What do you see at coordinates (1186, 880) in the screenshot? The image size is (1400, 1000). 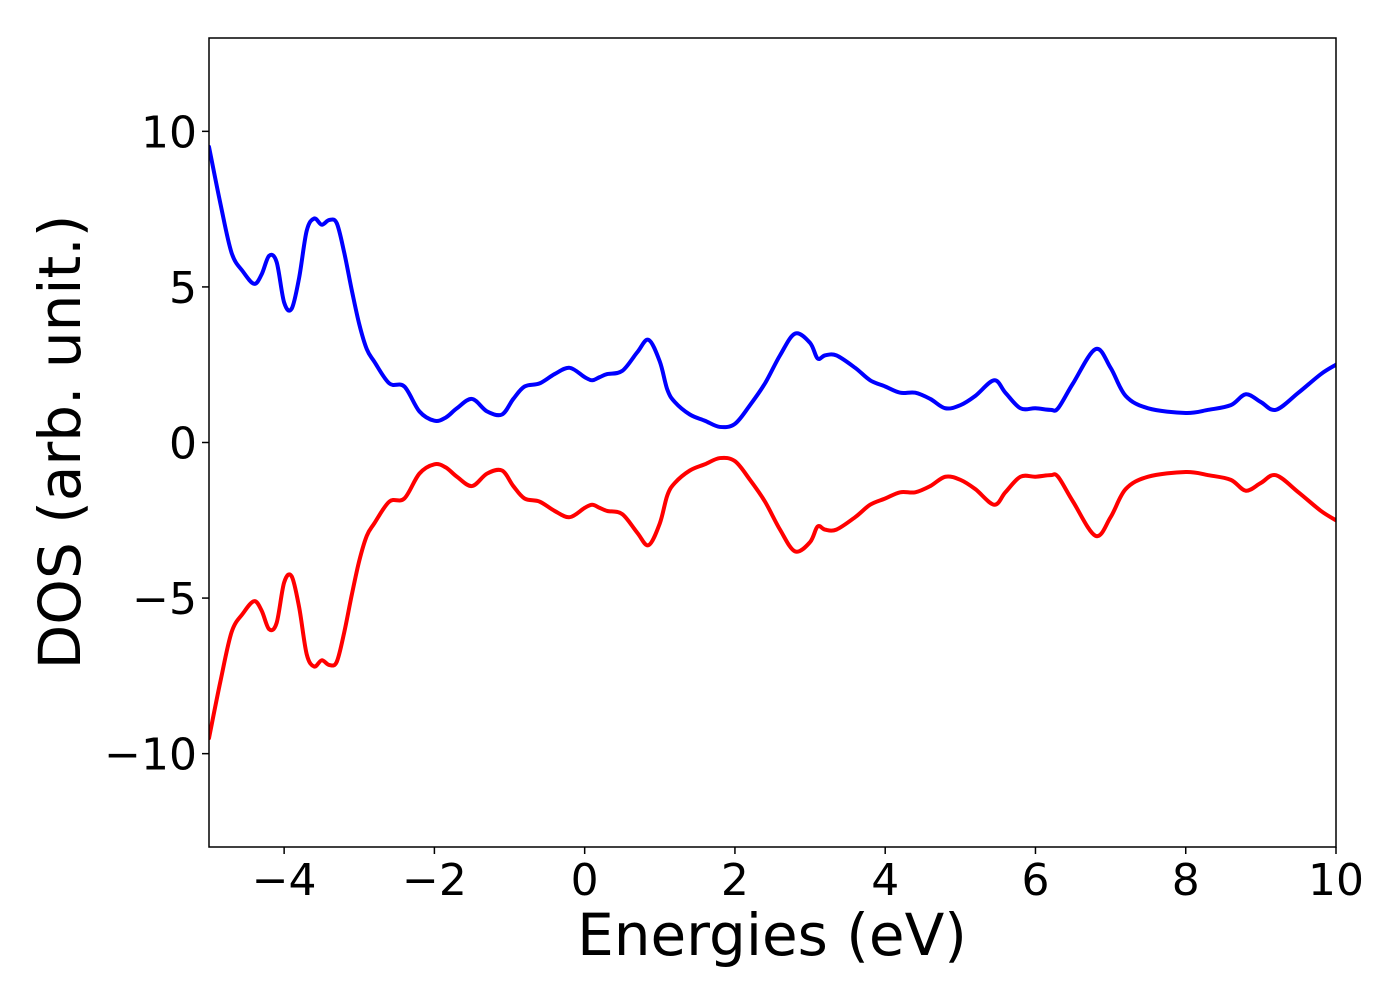 I see `x-tick-label: 8` at bounding box center [1186, 880].